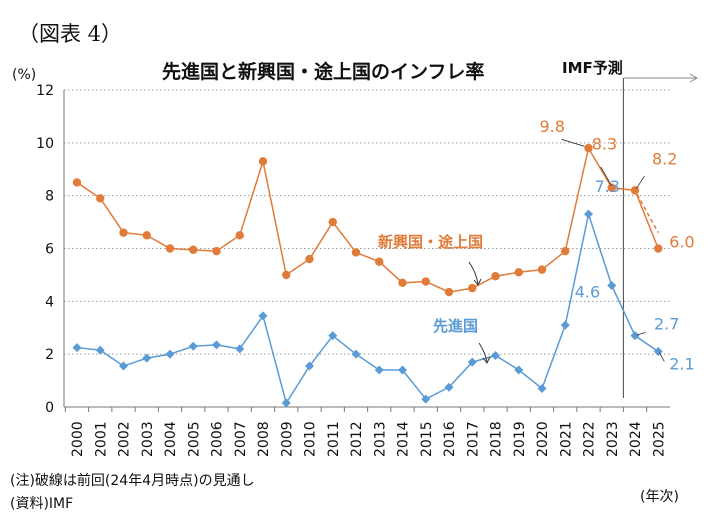 The width and height of the screenshot is (715, 530). What do you see at coordinates (543, 439) in the screenshot?
I see `x-tick-label: 2020` at bounding box center [543, 439].